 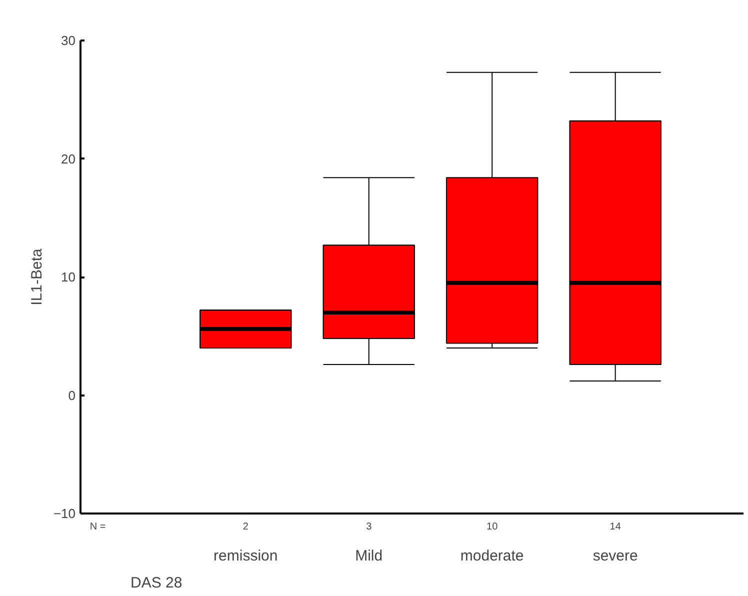 What do you see at coordinates (615, 556) in the screenshot?
I see `x-tick-label: severe` at bounding box center [615, 556].